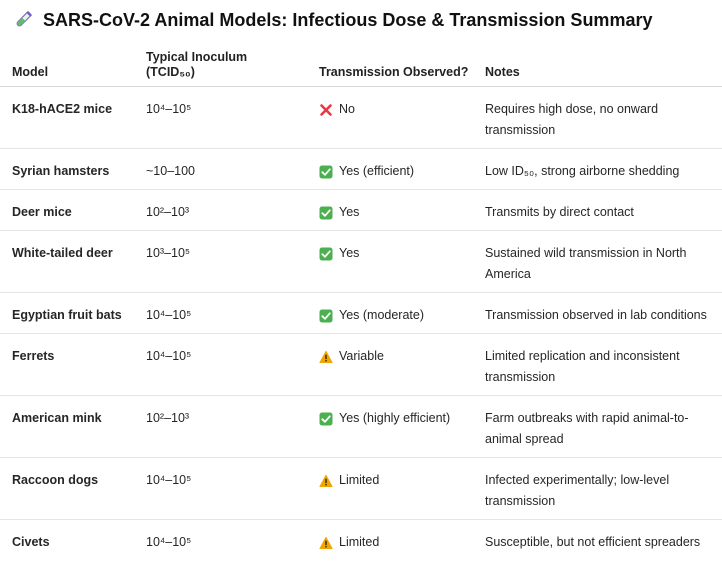  I want to click on model-name: White-tailed deer, so click(62, 253).